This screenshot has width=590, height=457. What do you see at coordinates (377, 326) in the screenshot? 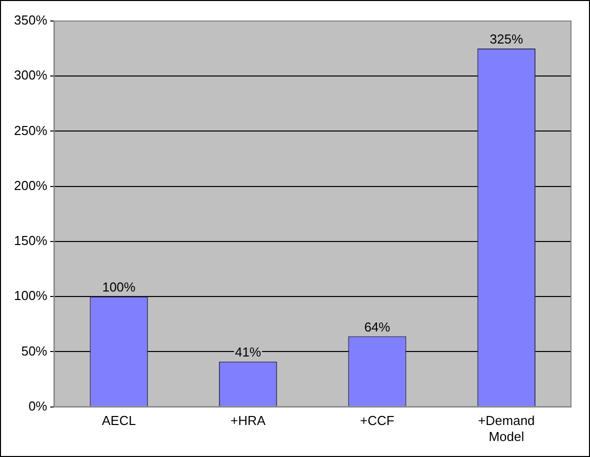
I see `data-label: 64%` at bounding box center [377, 326].